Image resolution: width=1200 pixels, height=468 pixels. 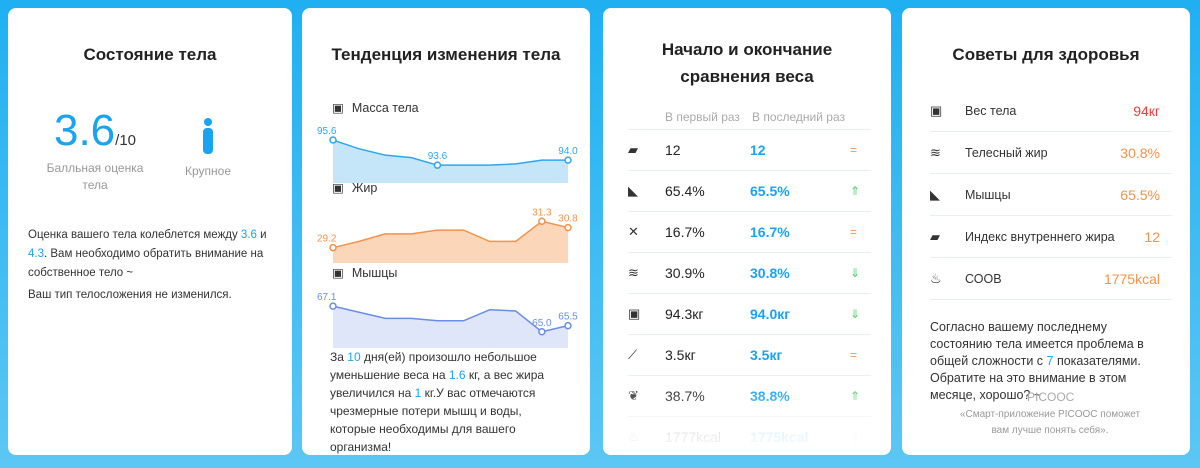 I want to click on tip-value: 1775kcal, so click(x=1131, y=278).